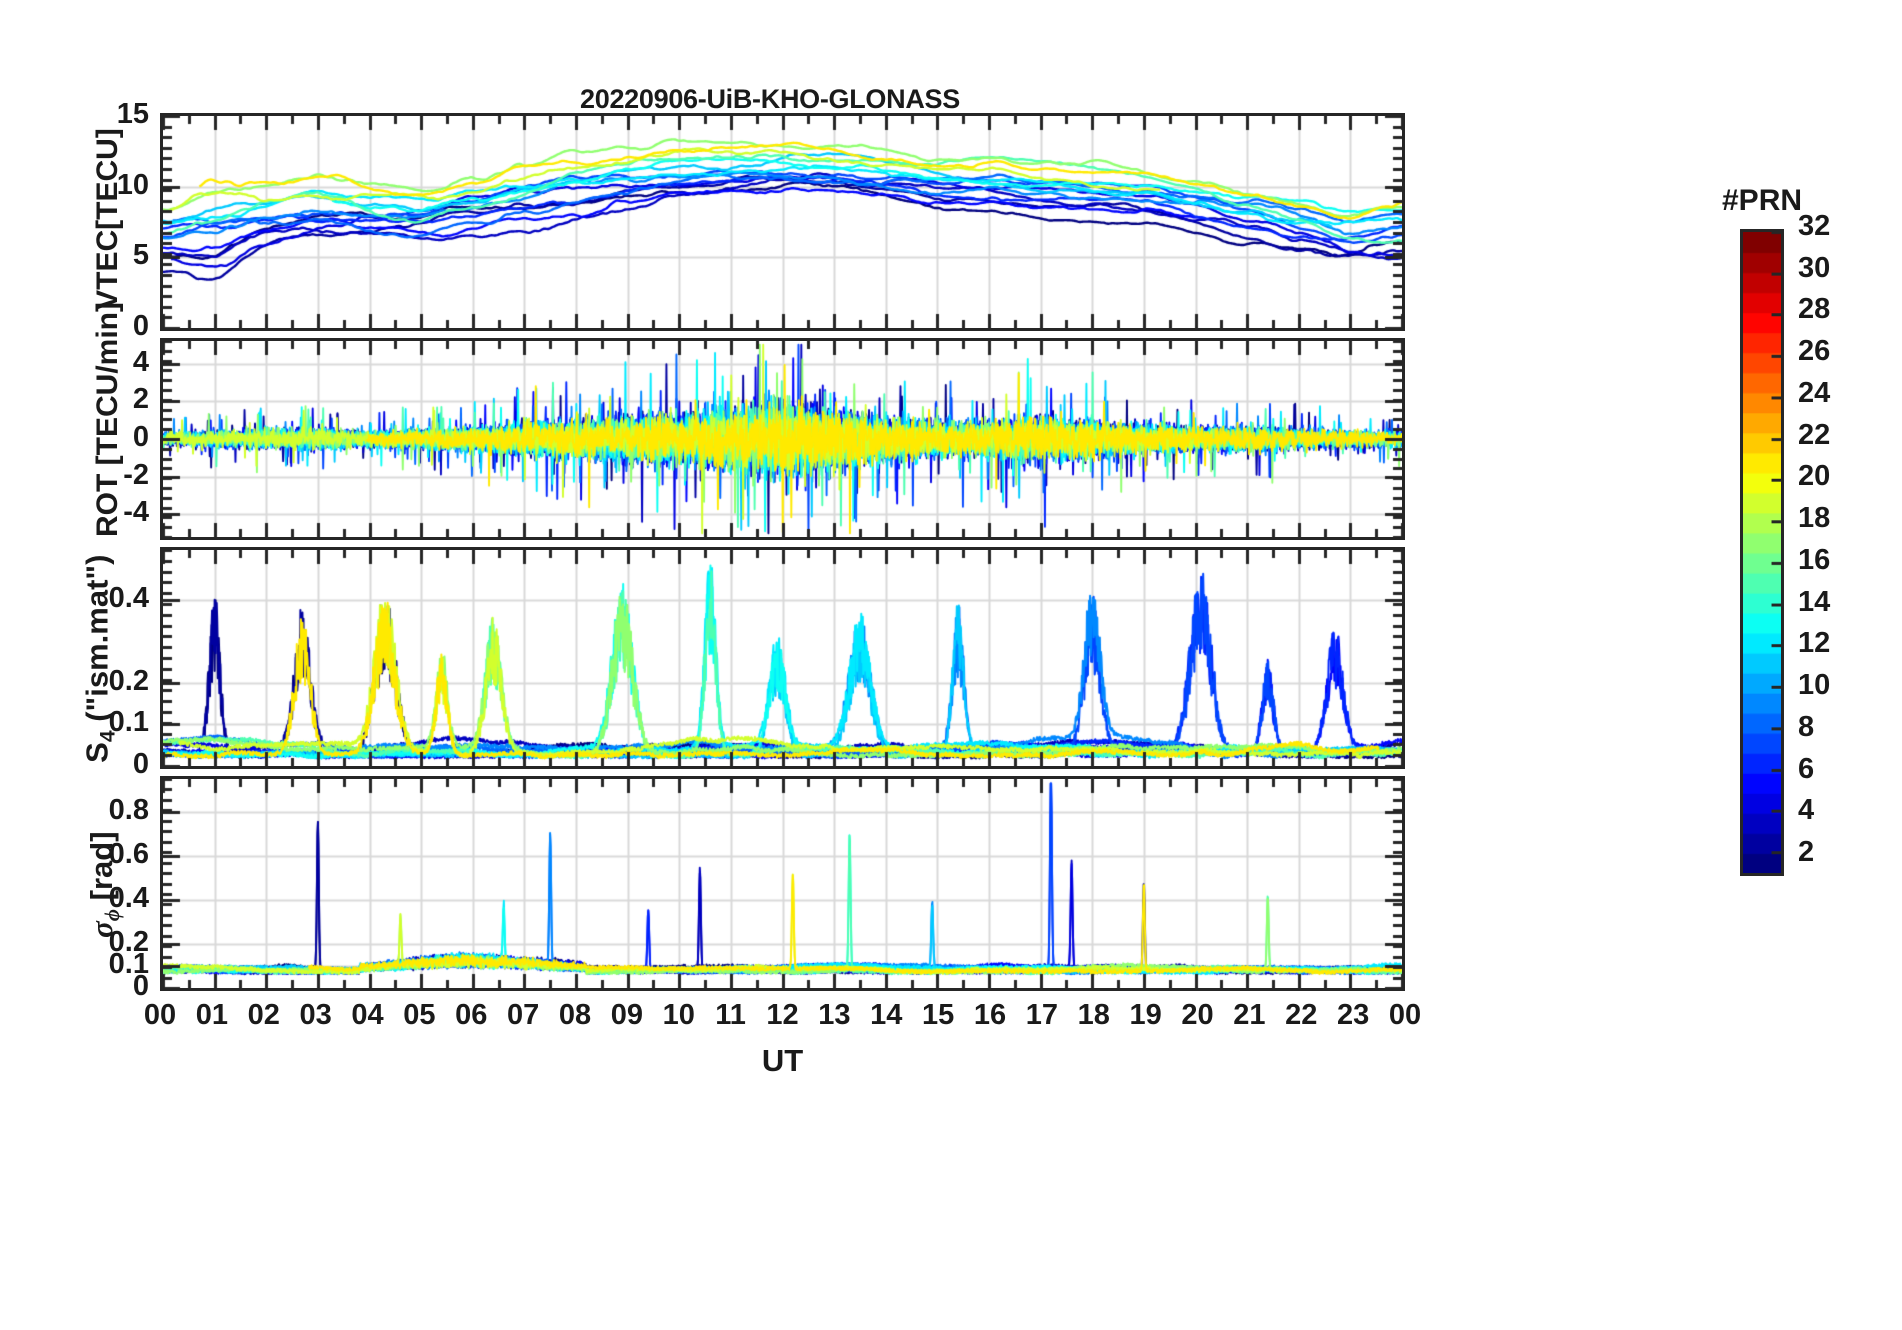 Image resolution: width=1902 pixels, height=1330 pixels. I want to click on xtick-9: 09, so click(626, 1015).